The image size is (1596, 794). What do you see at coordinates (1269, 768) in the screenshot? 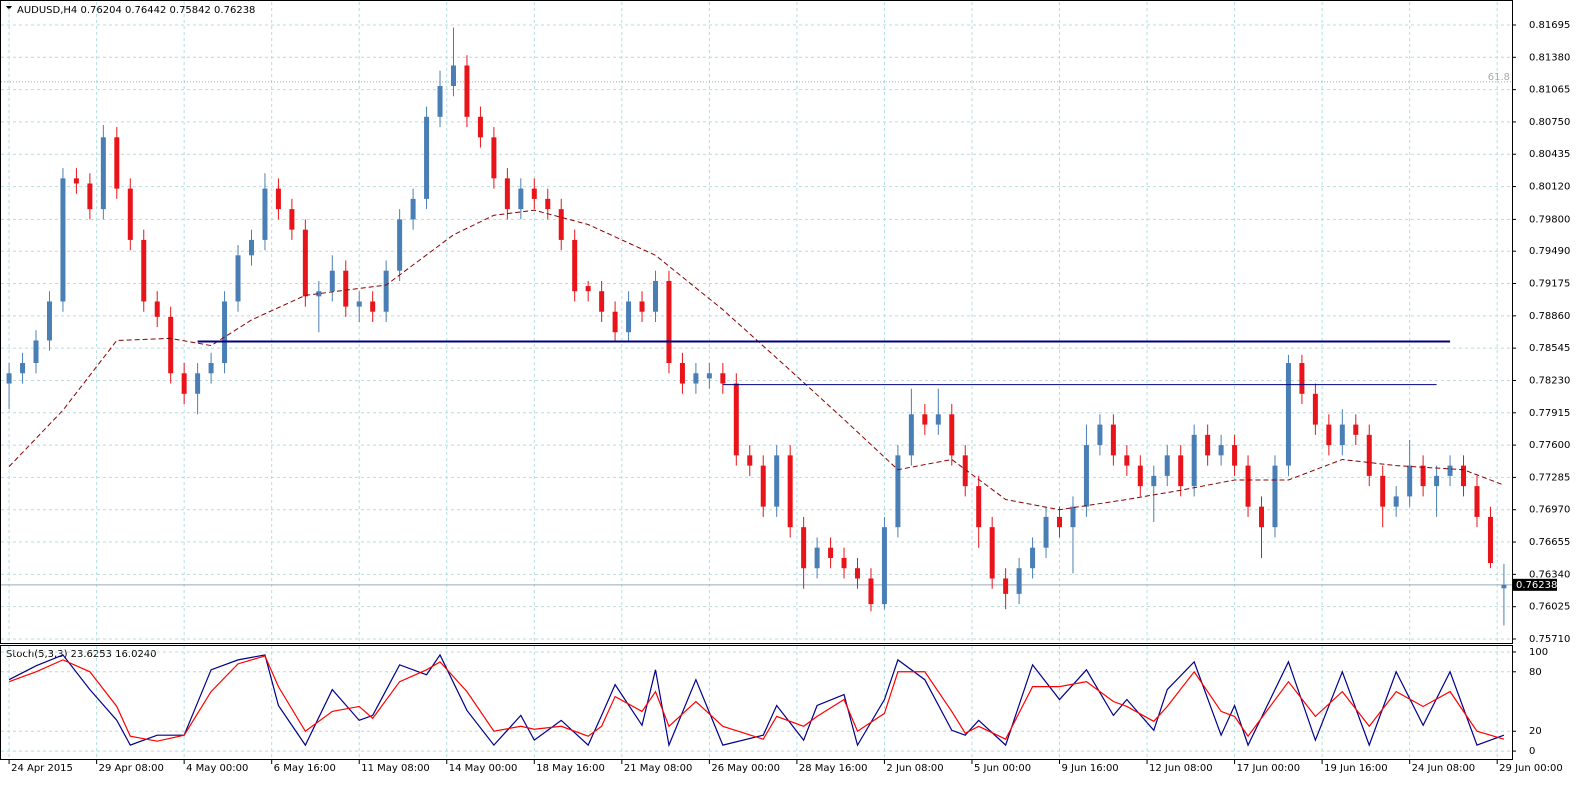
I see `x-tick-label: 17 Jun 00:00` at bounding box center [1269, 768].